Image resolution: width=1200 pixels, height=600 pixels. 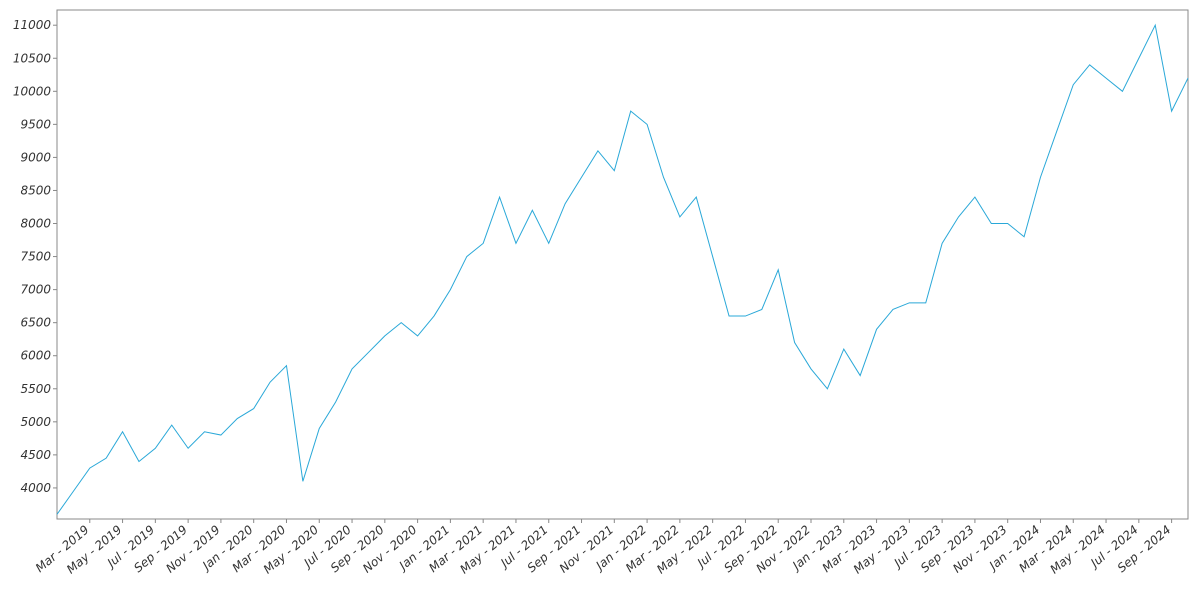 What do you see at coordinates (35, 455) in the screenshot?
I see `y-tick-label: 4500` at bounding box center [35, 455].